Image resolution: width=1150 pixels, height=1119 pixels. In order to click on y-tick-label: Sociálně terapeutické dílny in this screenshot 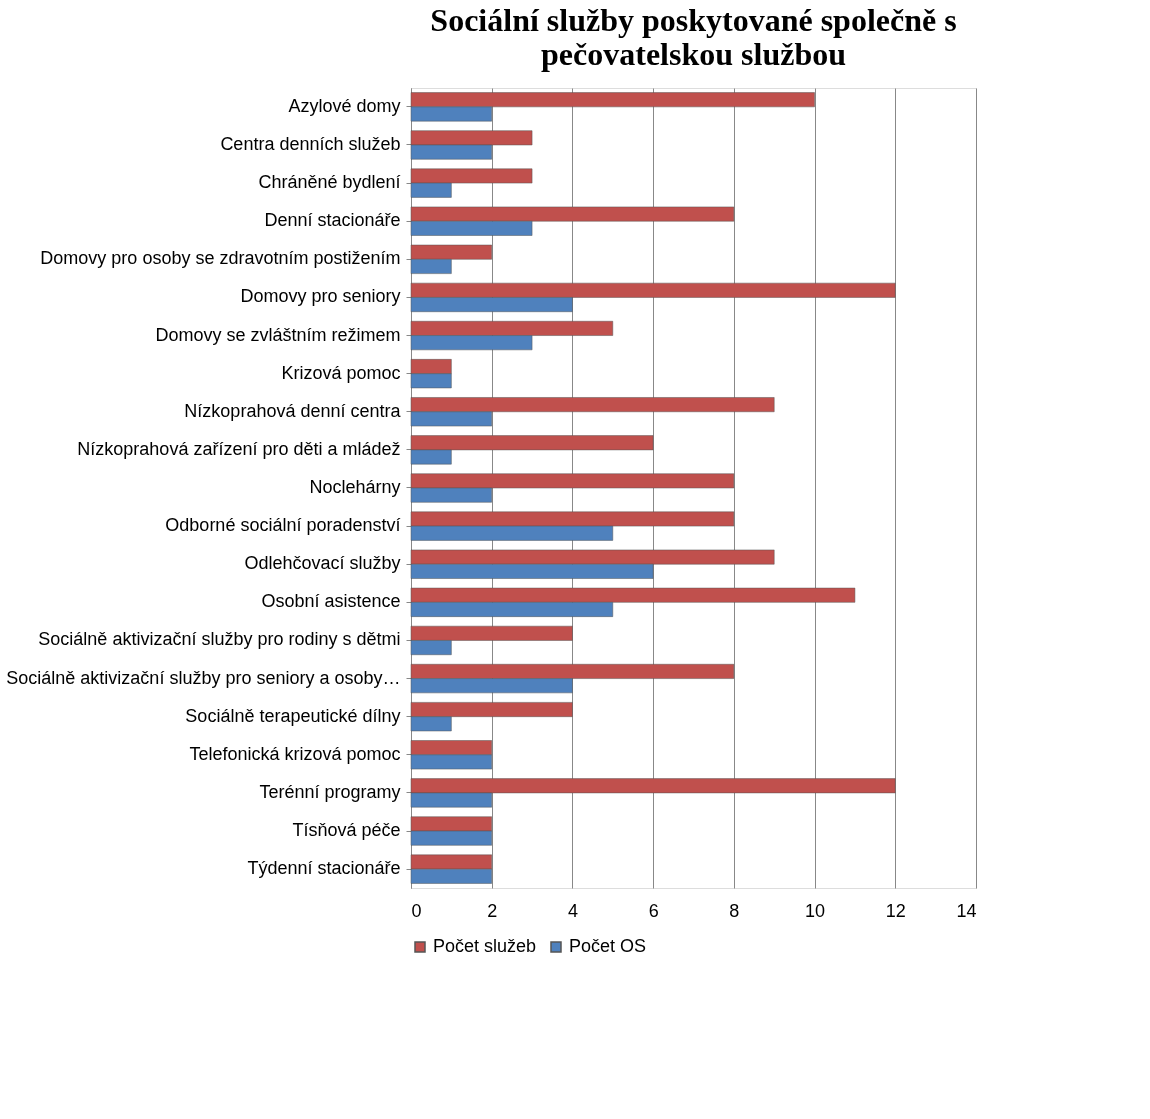, I will do `click(293, 715)`.